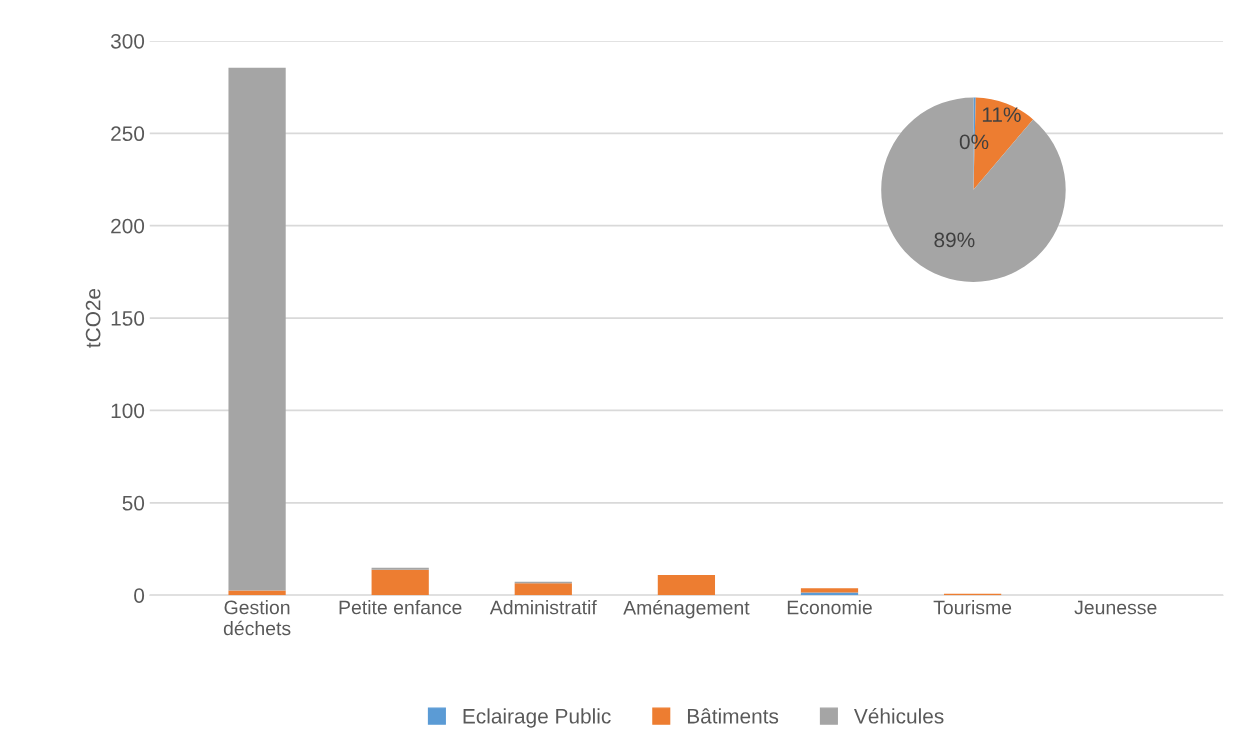  Describe the element at coordinates (537, 718) in the screenshot. I see `legend-label: Eclairage Public` at that location.